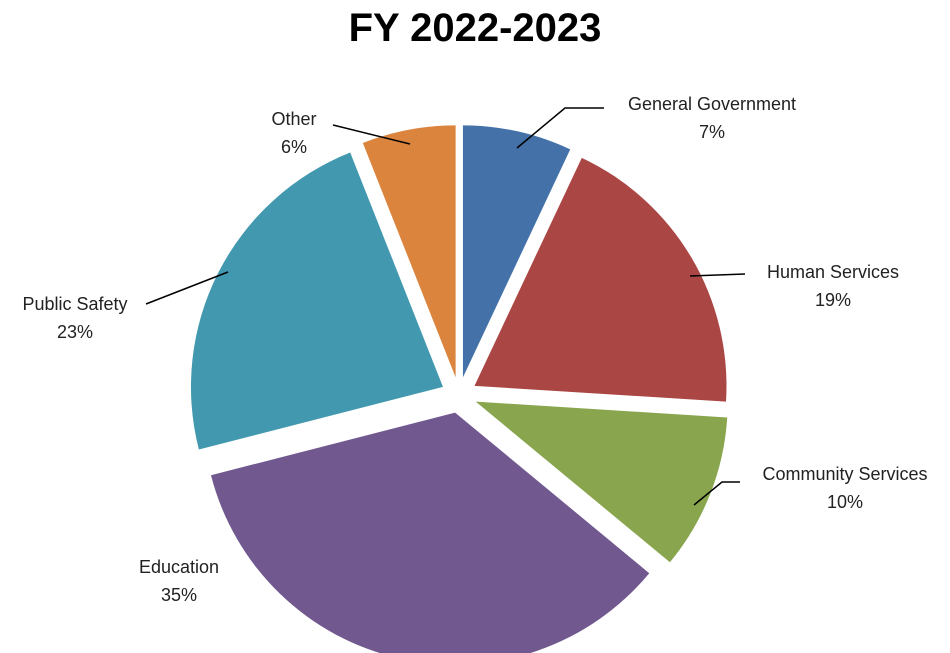 This screenshot has width=950, height=653. What do you see at coordinates (717, 275) in the screenshot?
I see `leader-line-human-services` at bounding box center [717, 275].